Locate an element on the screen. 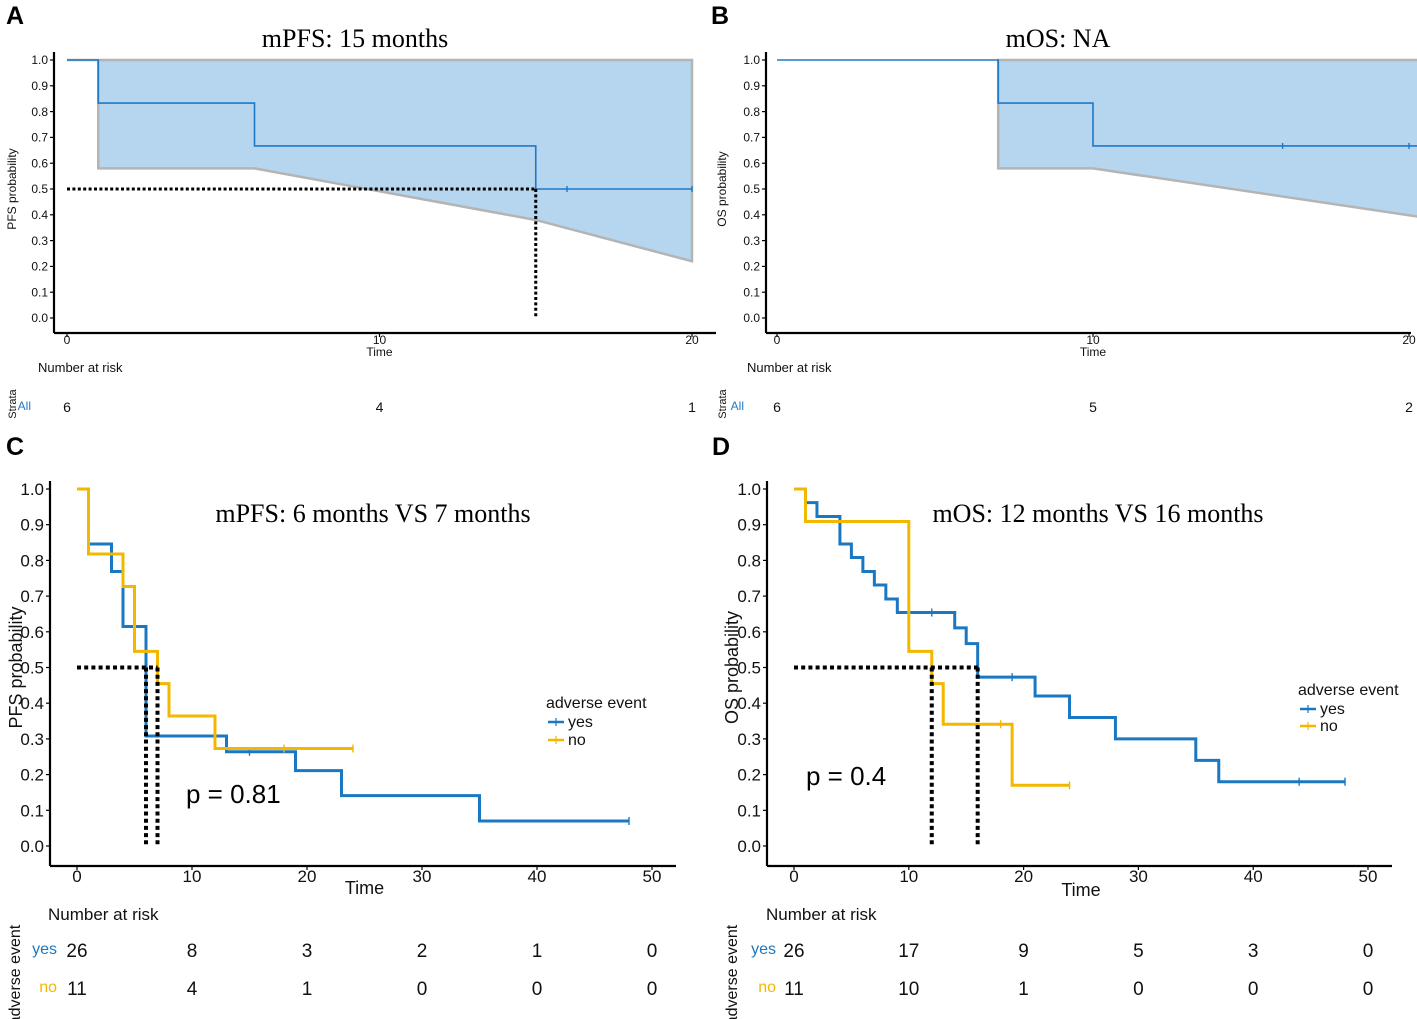 Image resolution: width=1417 pixels, height=1019 pixels. p-value: p = 0.81 is located at coordinates (233, 794).